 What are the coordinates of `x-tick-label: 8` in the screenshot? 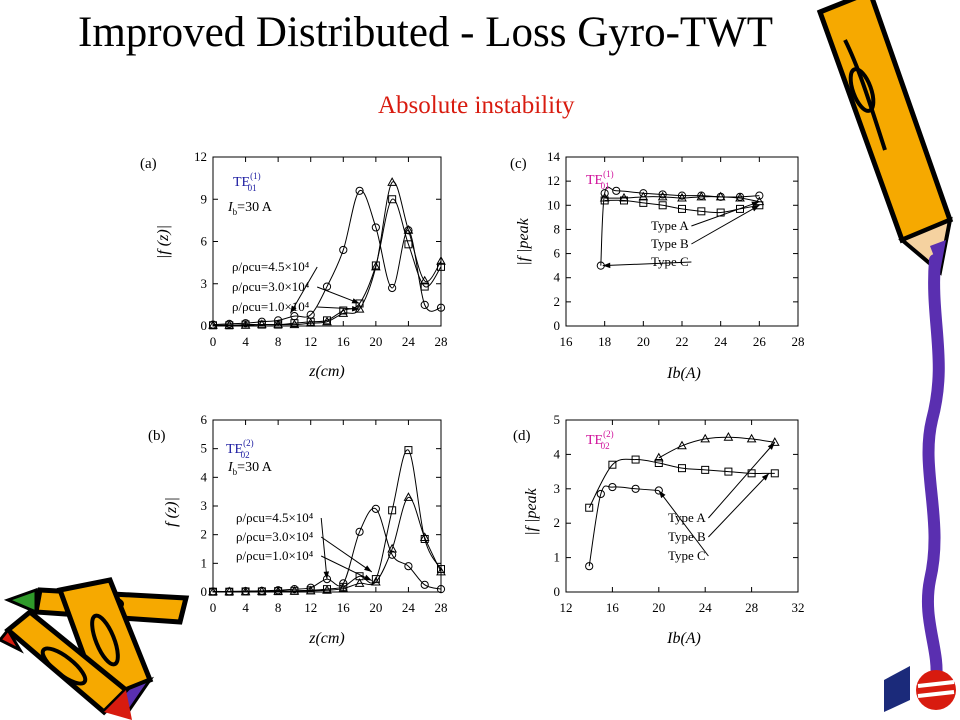 It's located at (278, 607).